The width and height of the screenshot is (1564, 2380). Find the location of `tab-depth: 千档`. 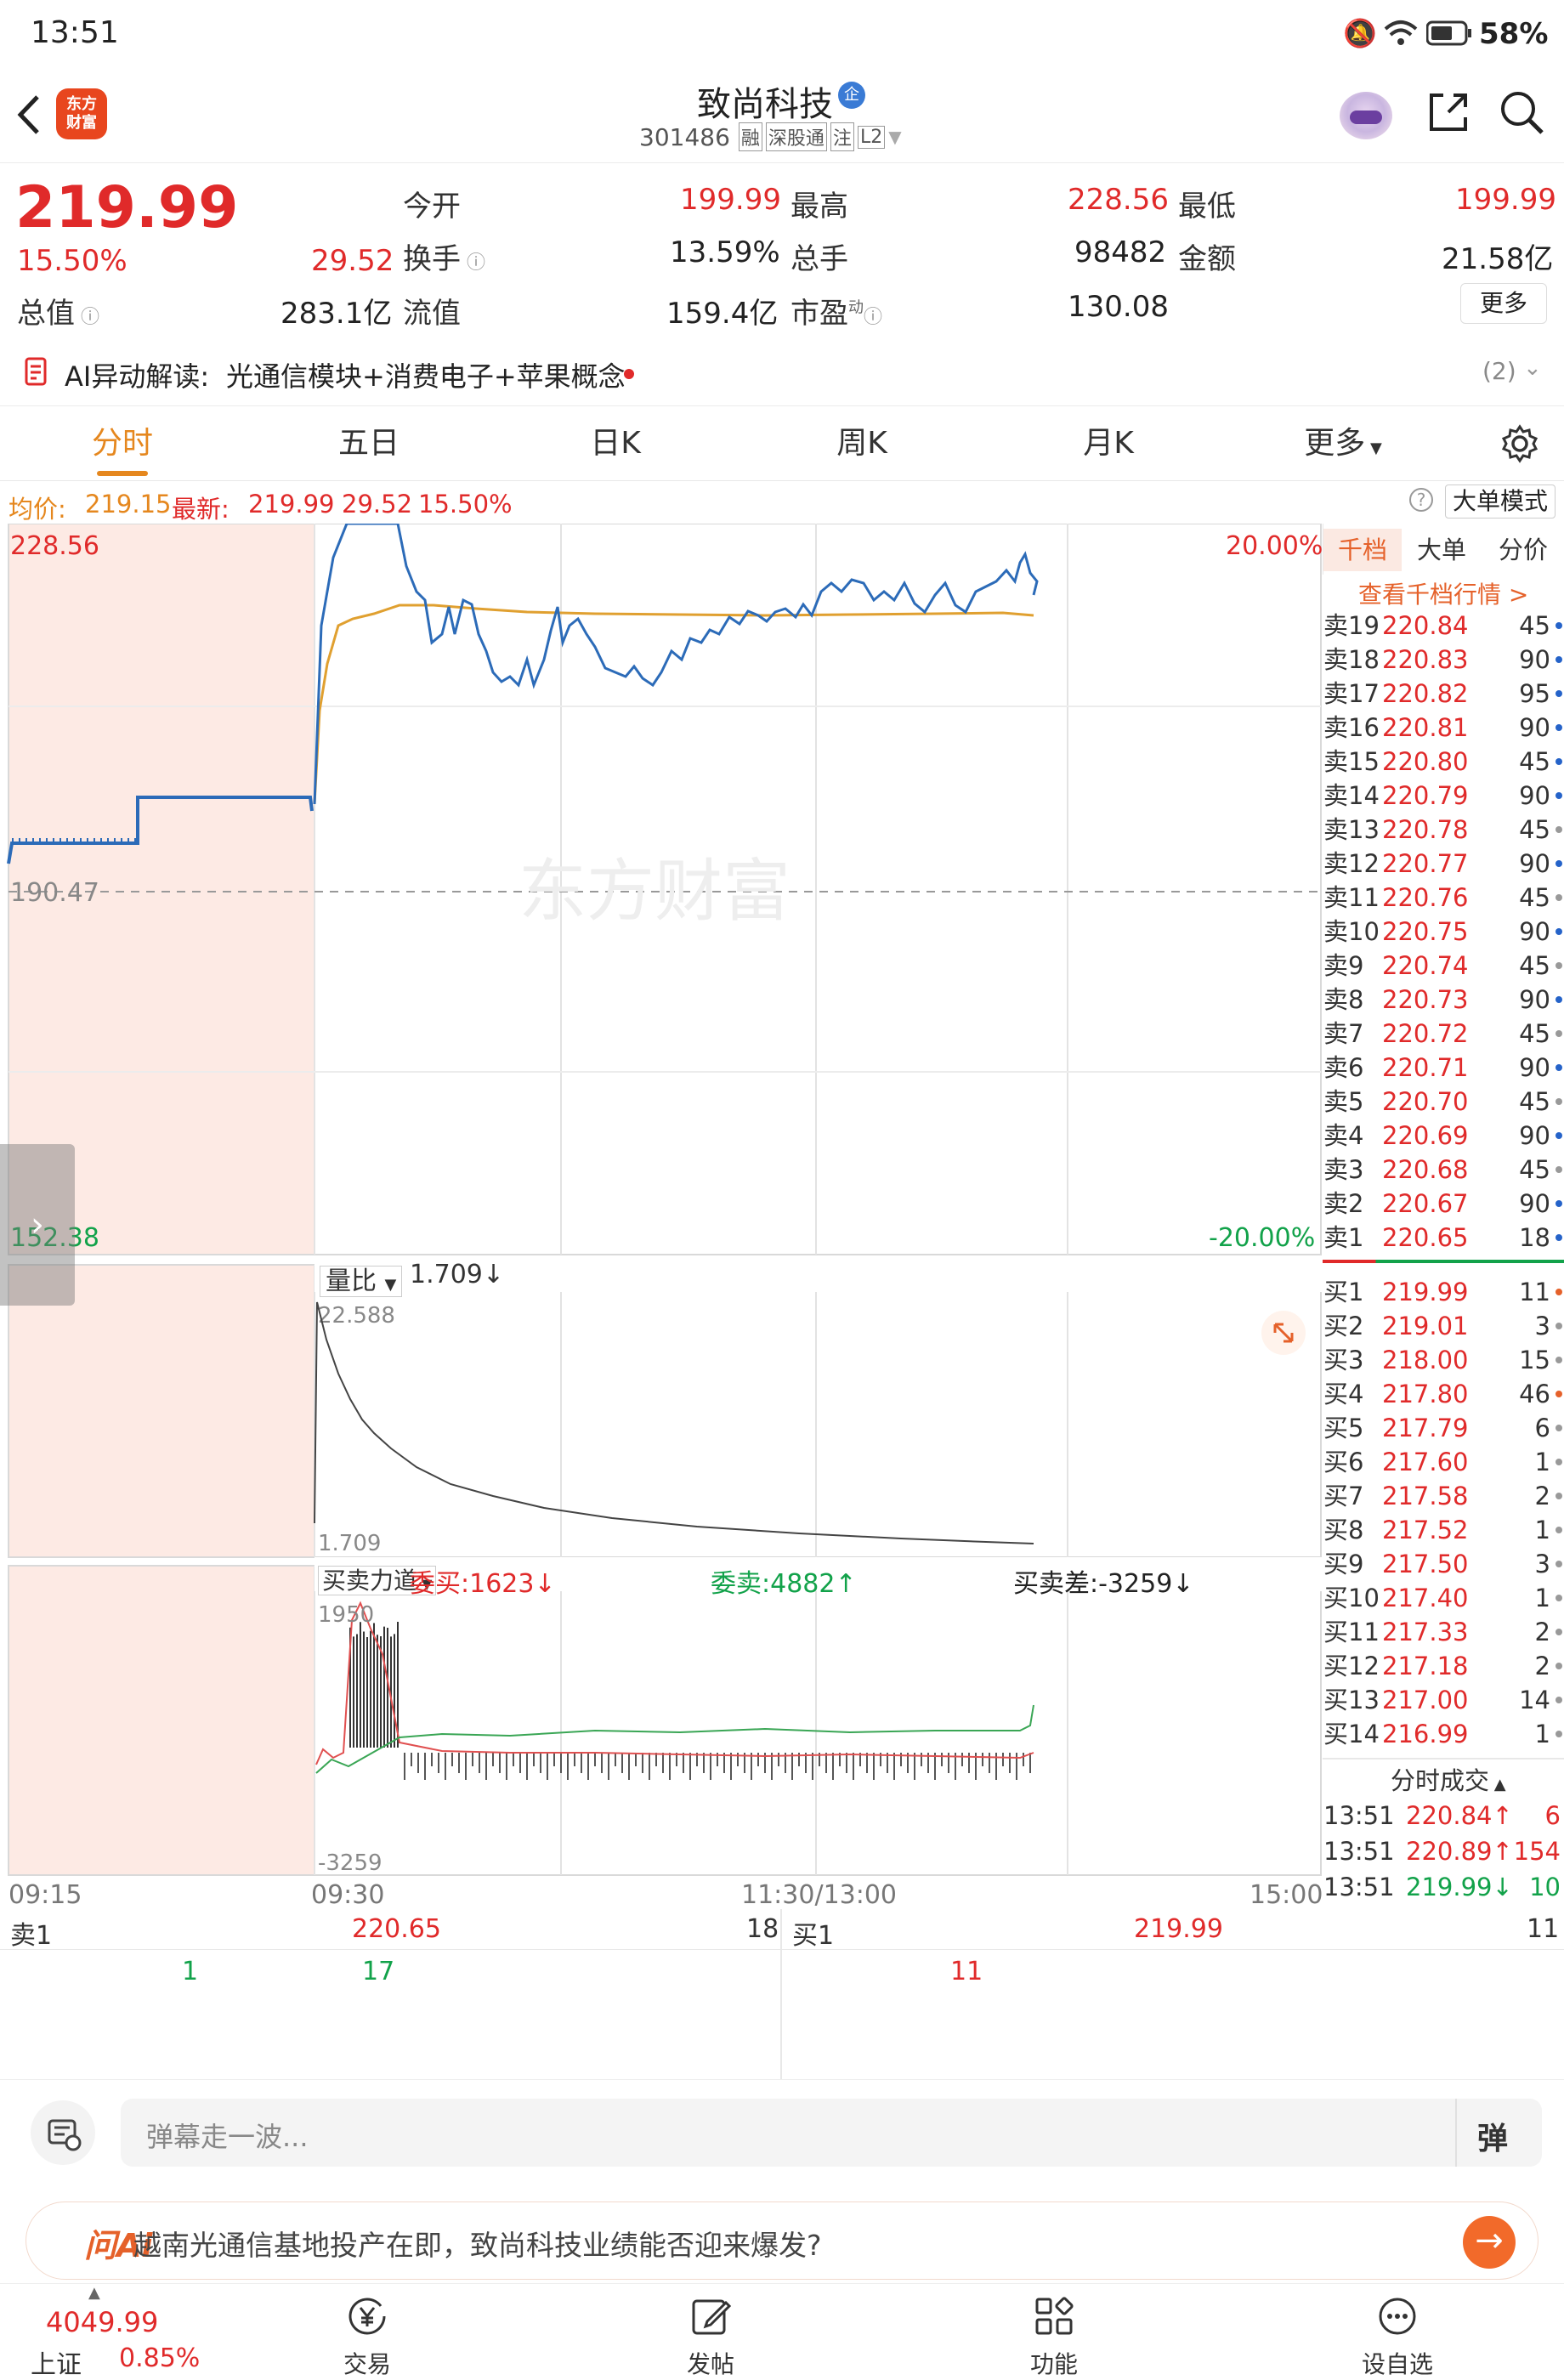

tab-depth: 千档 is located at coordinates (1362, 550).